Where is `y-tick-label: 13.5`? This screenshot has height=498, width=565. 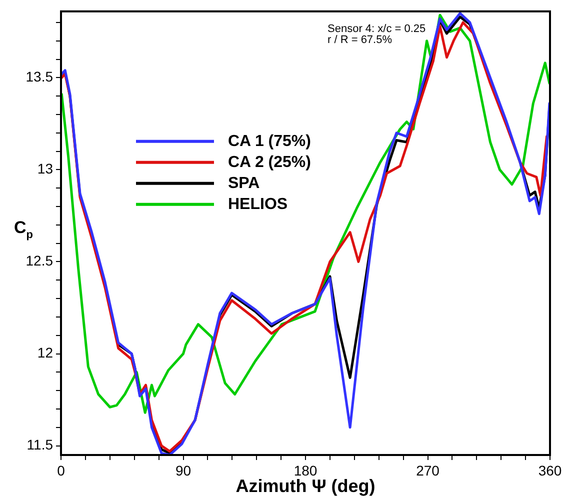
y-tick-label: 13.5 is located at coordinates (40, 76).